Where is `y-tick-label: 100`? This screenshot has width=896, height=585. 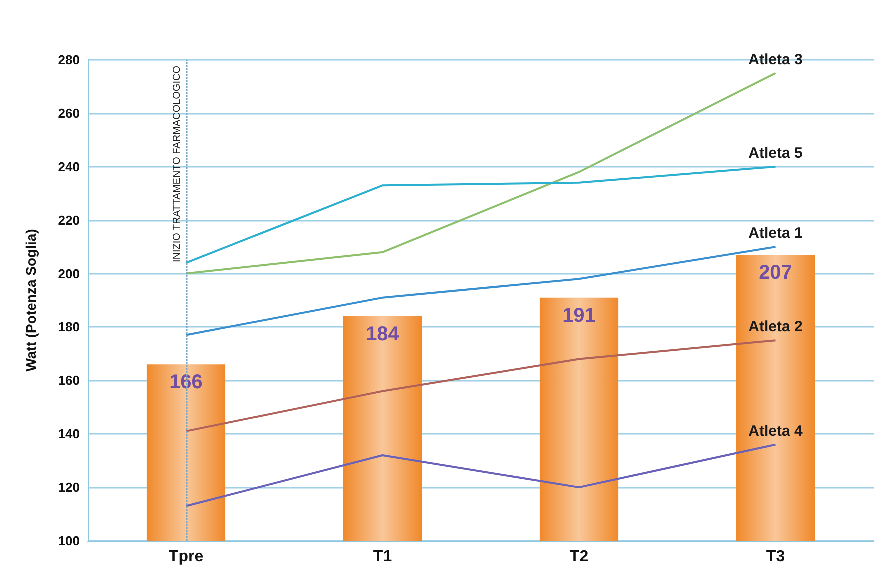
y-tick-label: 100 is located at coordinates (69, 541).